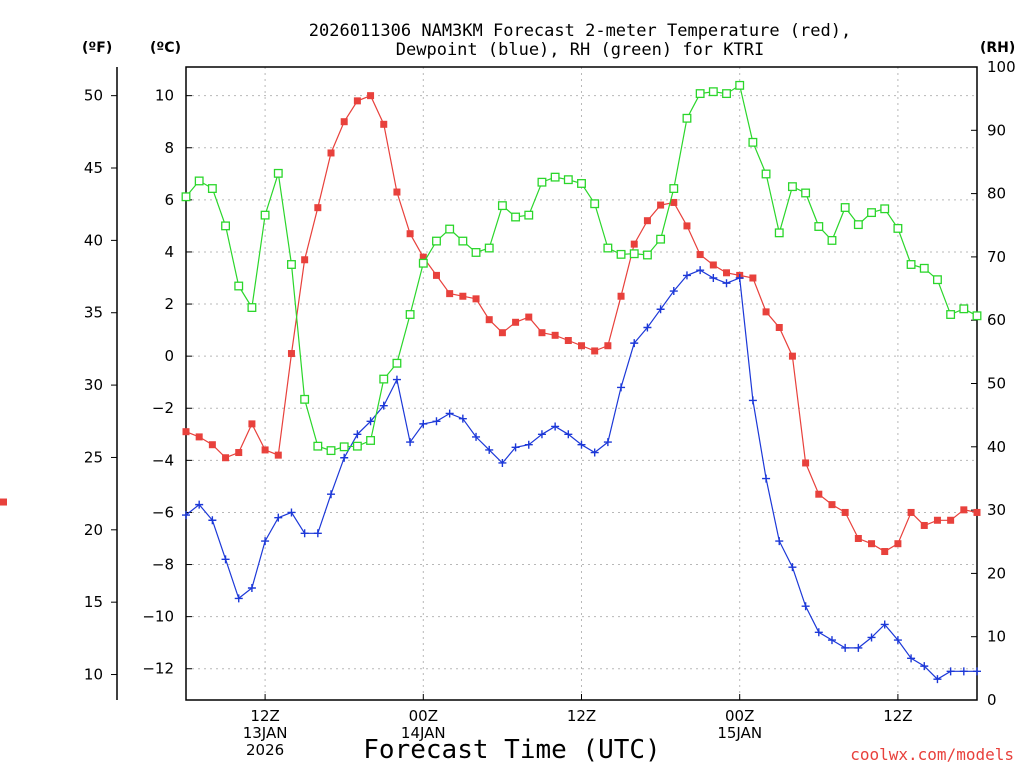 The width and height of the screenshot is (1024, 768). Describe the element at coordinates (158, 669) in the screenshot. I see `celsius-tick-label: −12` at that location.